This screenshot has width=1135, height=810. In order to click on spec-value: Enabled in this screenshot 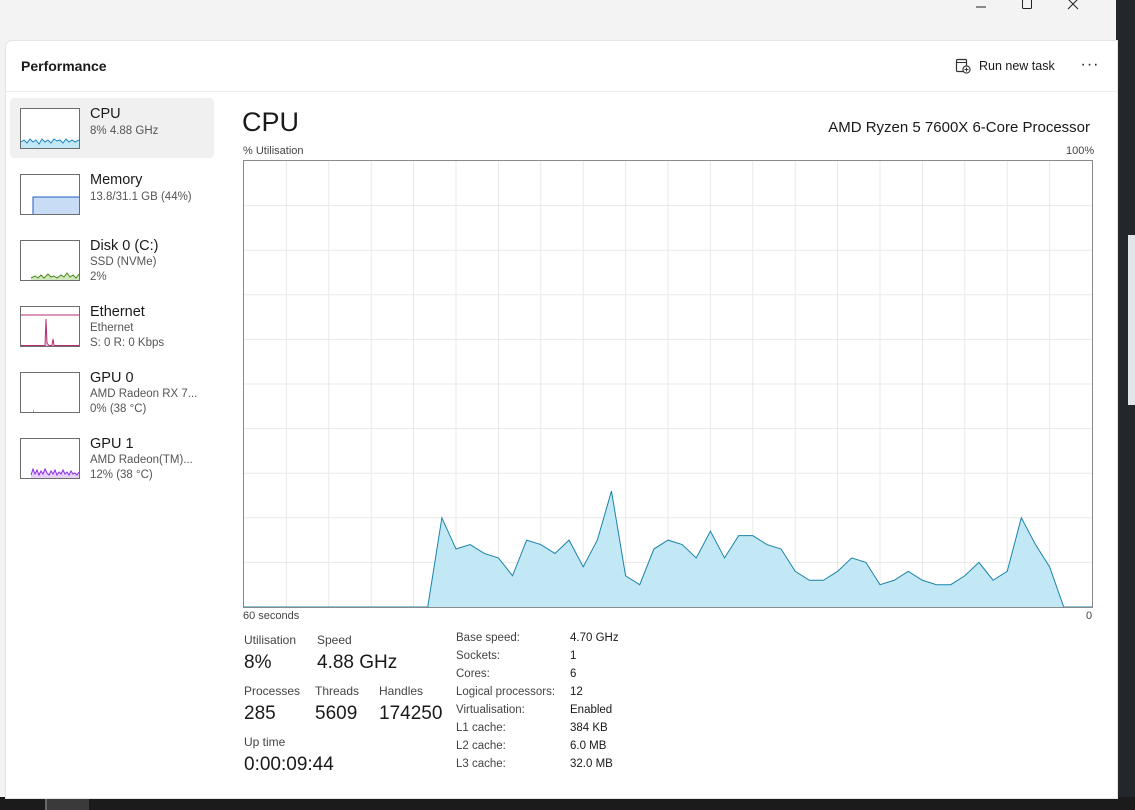, I will do `click(591, 710)`.